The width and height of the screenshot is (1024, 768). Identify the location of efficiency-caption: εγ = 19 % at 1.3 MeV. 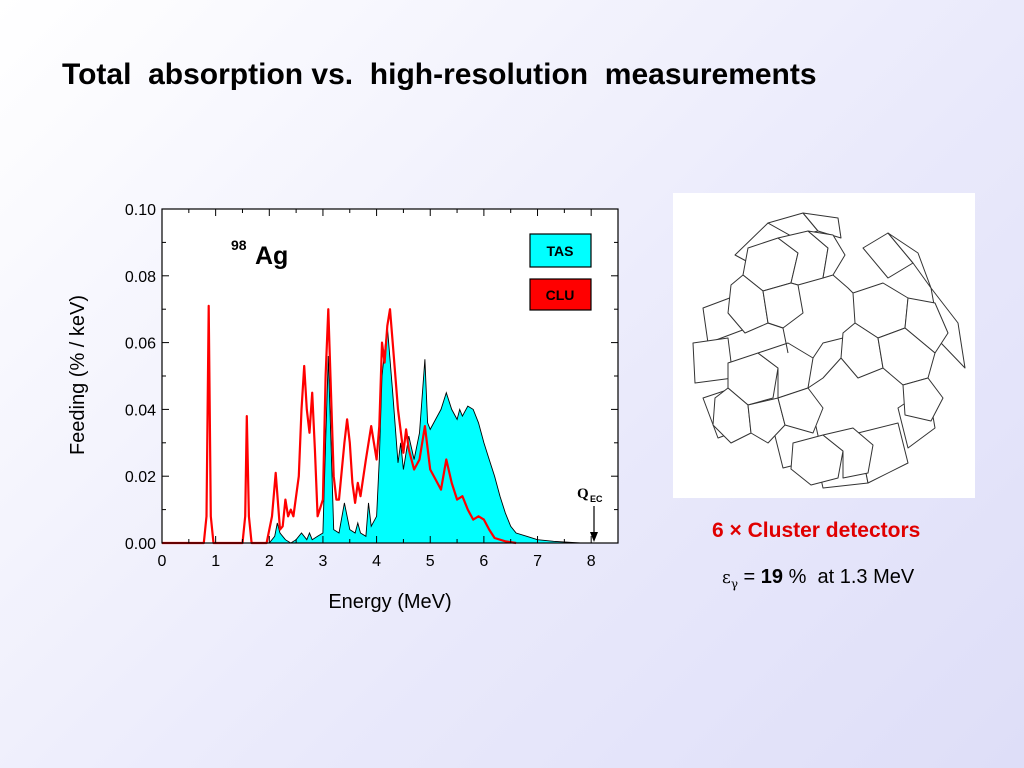
(818, 578).